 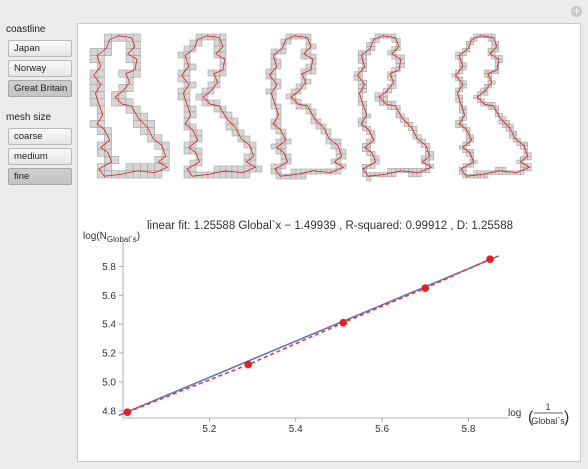 What do you see at coordinates (40, 88) in the screenshot?
I see `coastline-button-great-britain: Great Britain` at bounding box center [40, 88].